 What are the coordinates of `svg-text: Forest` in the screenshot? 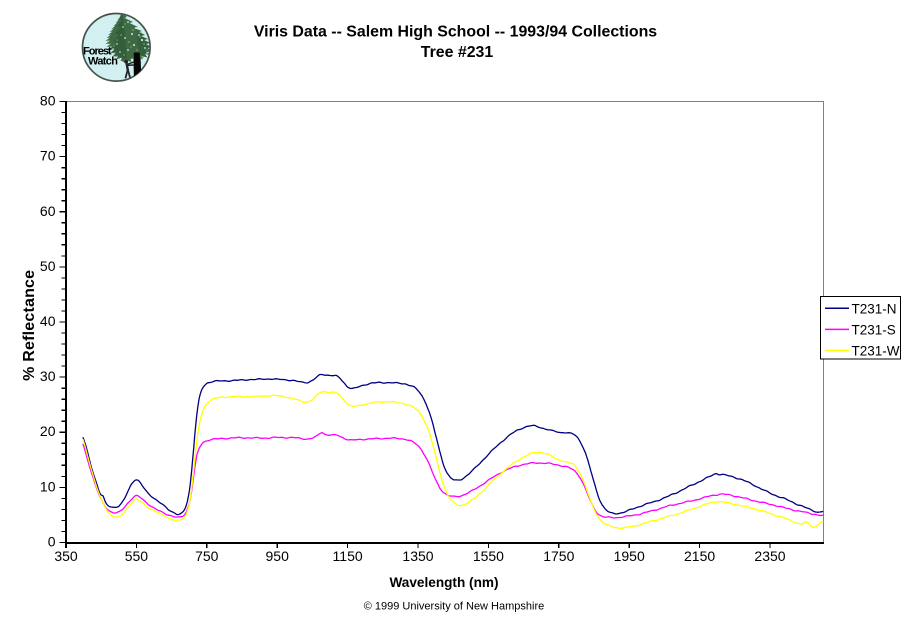 It's located at (97, 52).